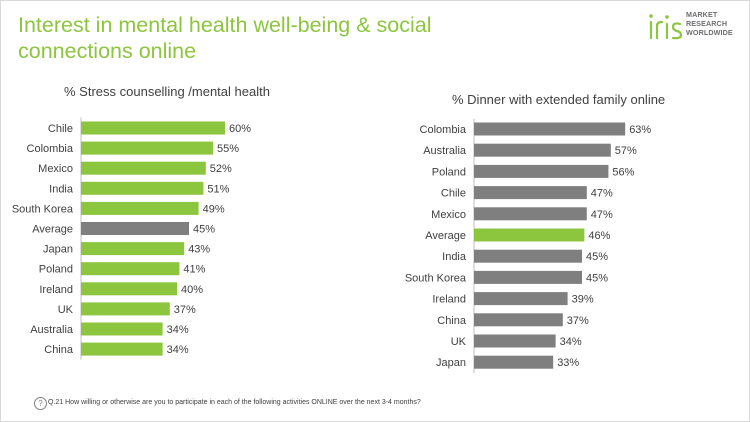 The height and width of the screenshot is (422, 750). Describe the element at coordinates (60, 129) in the screenshot. I see `left-category-label: Chile` at that location.